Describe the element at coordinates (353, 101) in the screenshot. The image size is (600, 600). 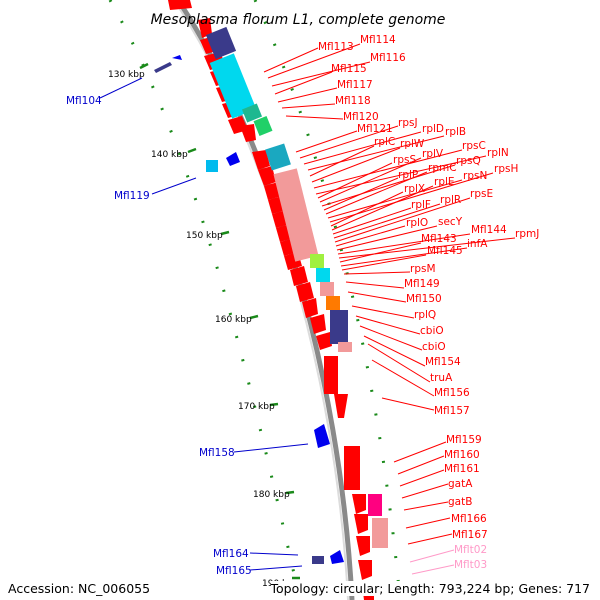
I see `gene-label: Mfl118` at that location.